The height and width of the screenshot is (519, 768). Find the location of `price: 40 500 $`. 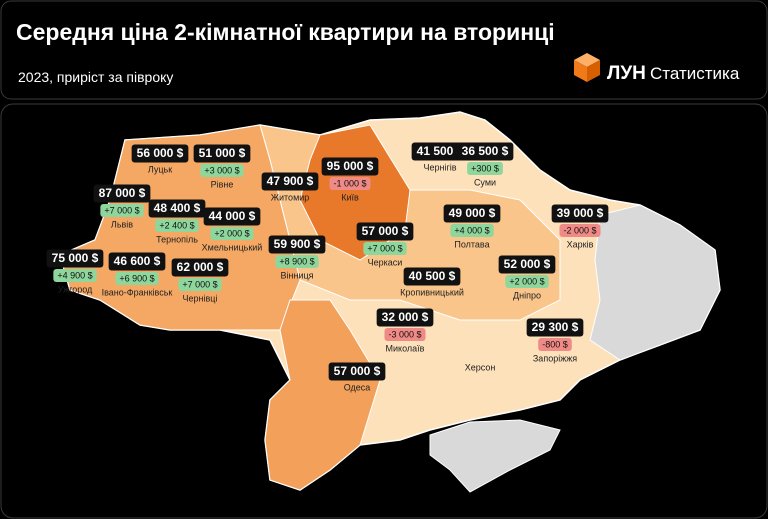

price: 40 500 $ is located at coordinates (432, 276).